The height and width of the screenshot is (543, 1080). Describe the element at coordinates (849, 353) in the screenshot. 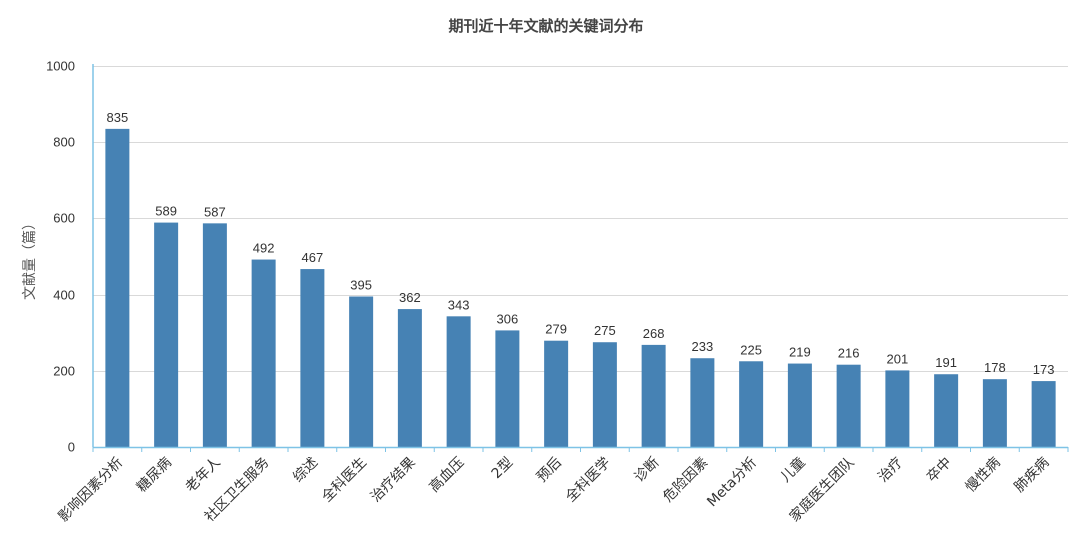

I see `data-label: 216` at that location.